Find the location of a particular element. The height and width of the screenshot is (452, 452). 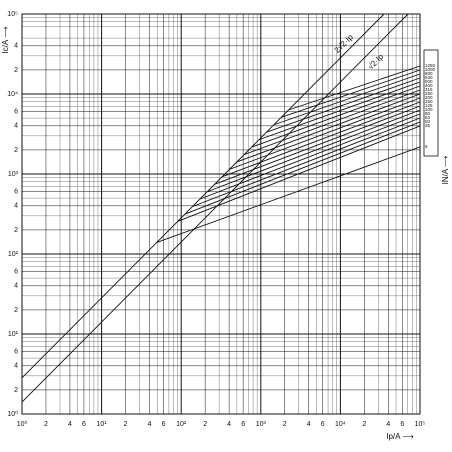

x-tick-label: 10⁵ is located at coordinates (420, 424).